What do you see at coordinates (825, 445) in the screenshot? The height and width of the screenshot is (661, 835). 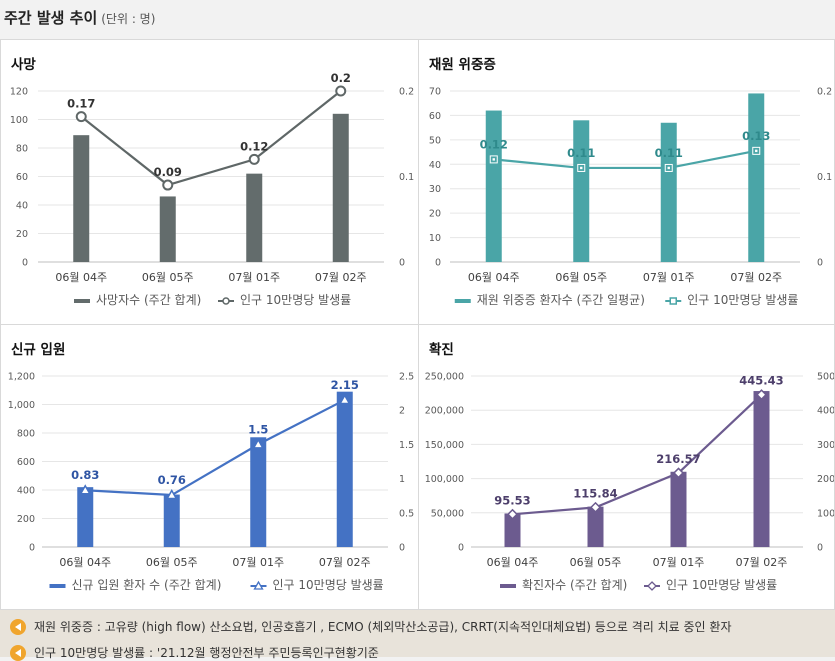 I see `y2-tick-label: 300` at bounding box center [825, 445].